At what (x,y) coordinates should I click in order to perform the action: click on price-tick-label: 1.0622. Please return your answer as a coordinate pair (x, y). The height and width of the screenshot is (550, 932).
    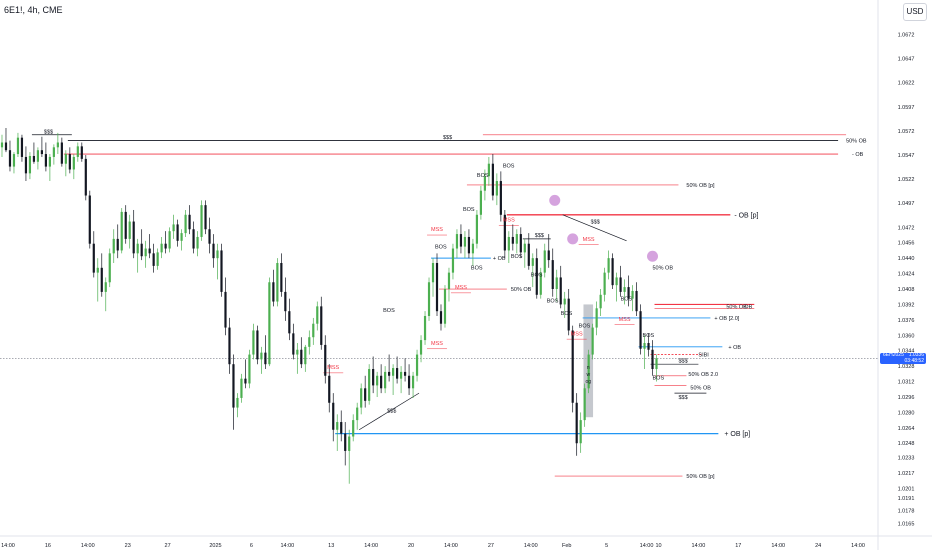
    Looking at the image, I should click on (906, 84).